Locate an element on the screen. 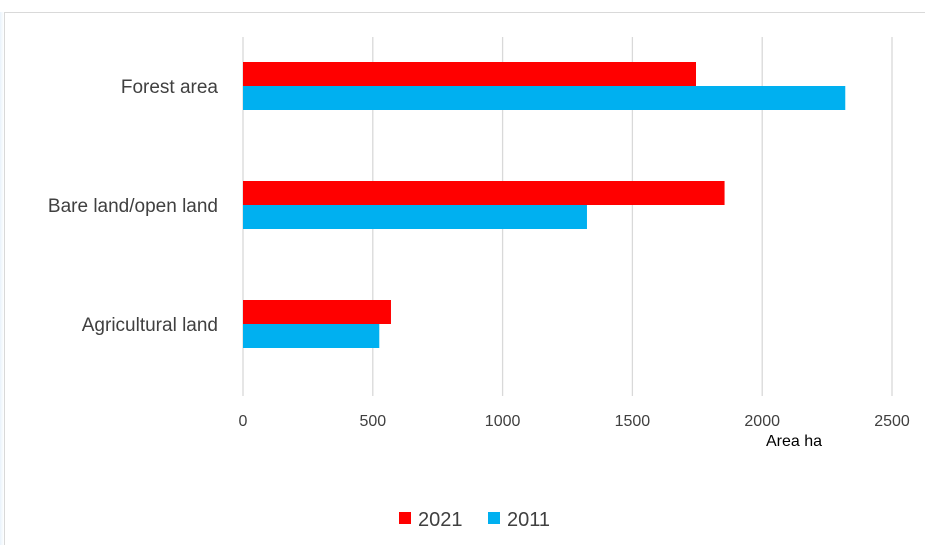 Image resolution: width=925 pixels, height=545 pixels. category-label: Bare land/open land is located at coordinates (133, 206).